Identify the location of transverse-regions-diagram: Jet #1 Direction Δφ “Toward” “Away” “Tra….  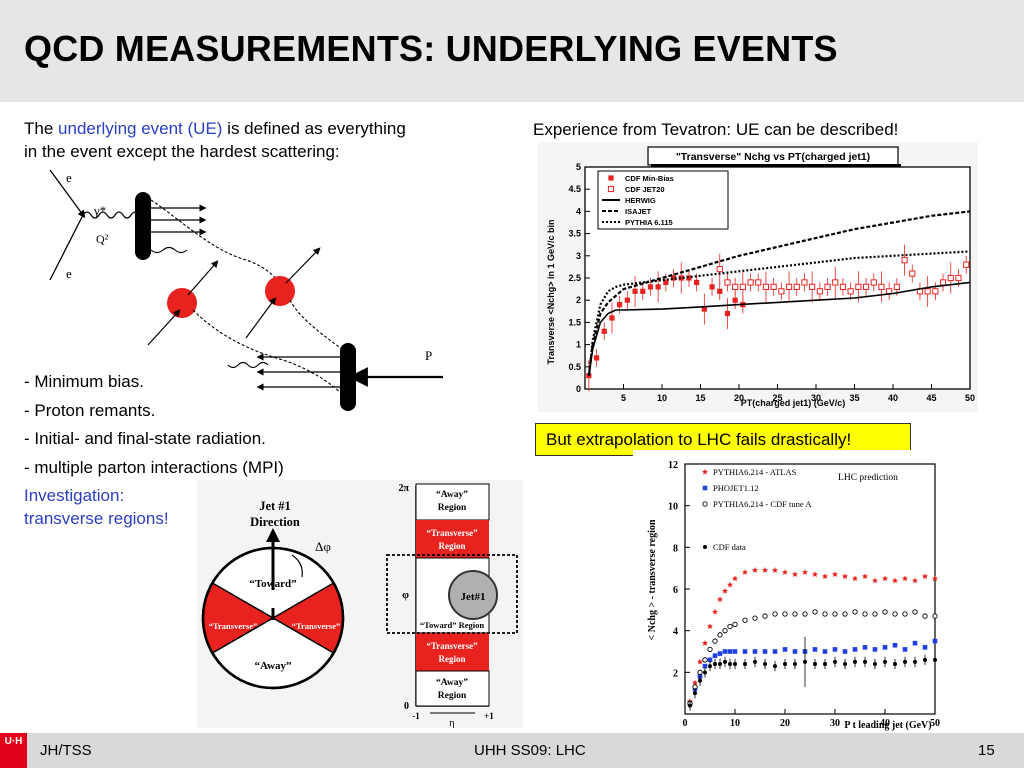
(360, 604).